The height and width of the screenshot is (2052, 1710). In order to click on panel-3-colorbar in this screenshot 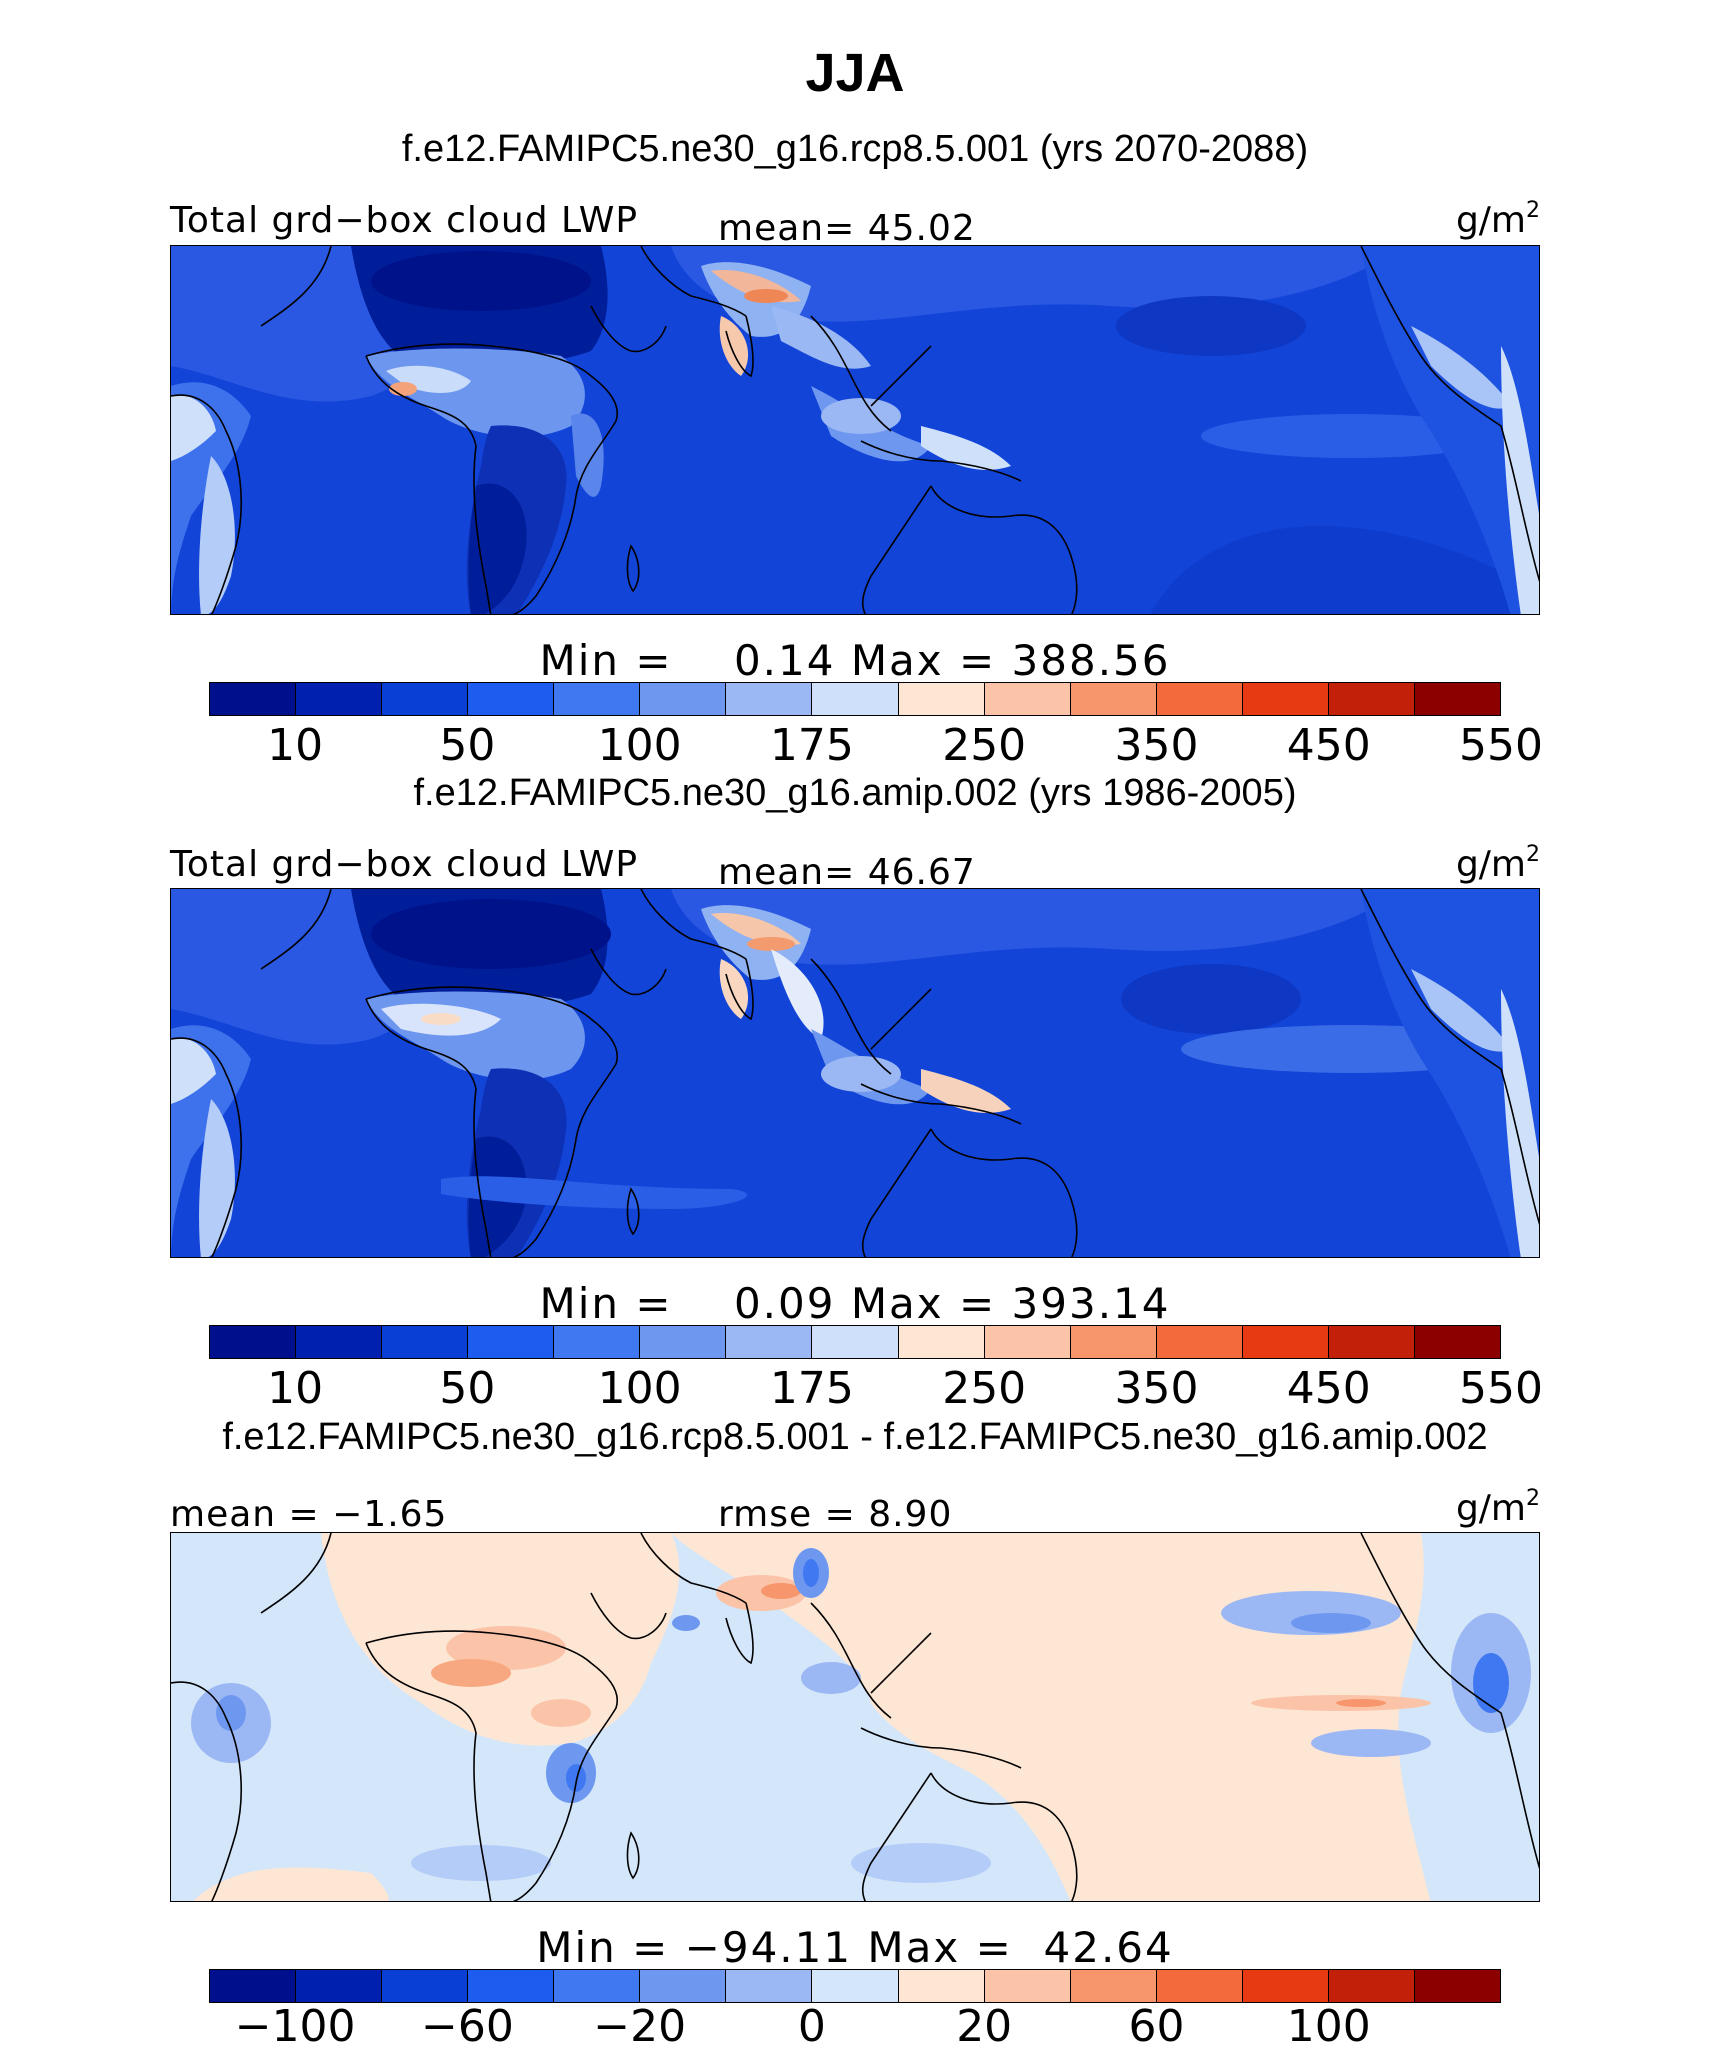, I will do `click(855, 1986)`.